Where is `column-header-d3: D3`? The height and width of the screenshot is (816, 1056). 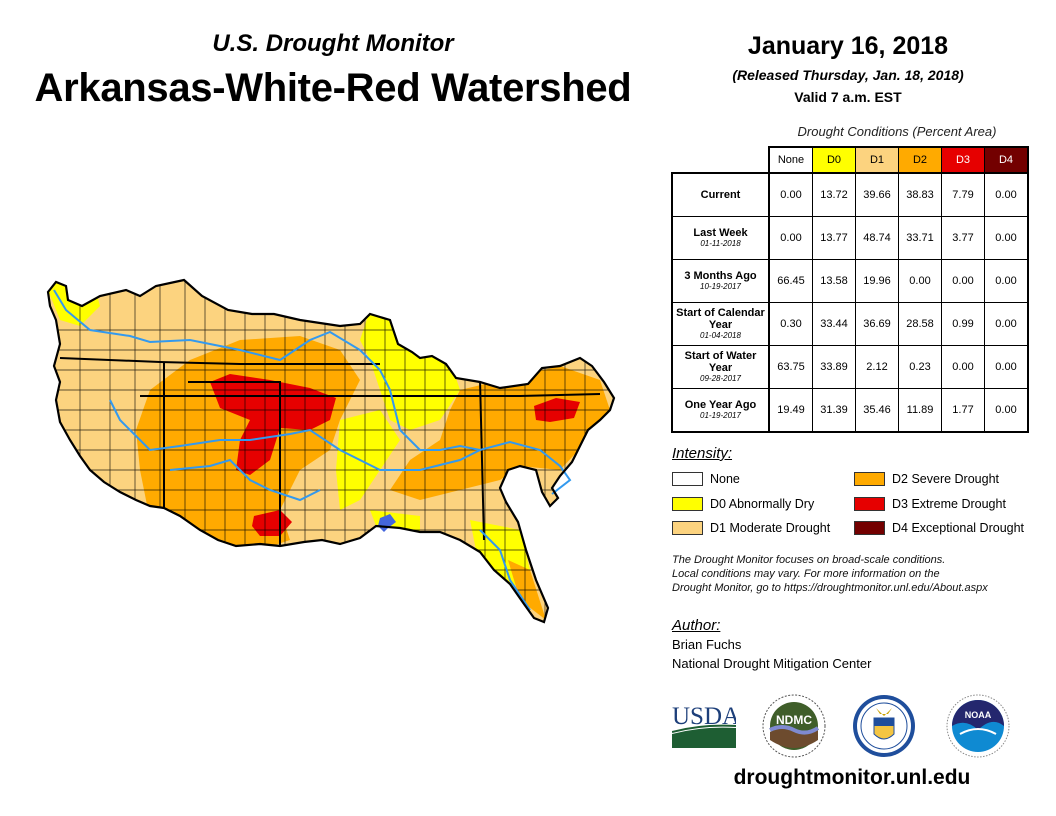 column-header-d3: D3 is located at coordinates (963, 160).